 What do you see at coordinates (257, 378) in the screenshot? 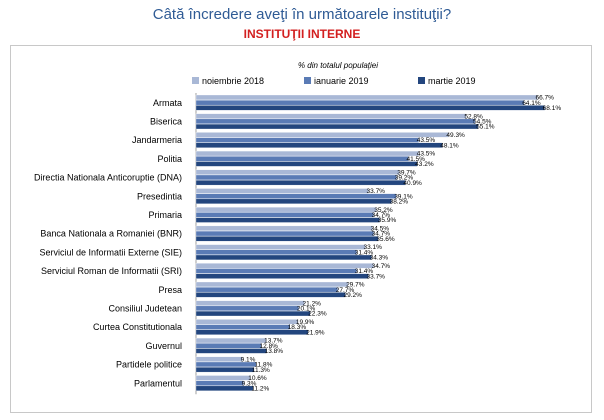
I see `data-label: 10.6%` at bounding box center [257, 378].